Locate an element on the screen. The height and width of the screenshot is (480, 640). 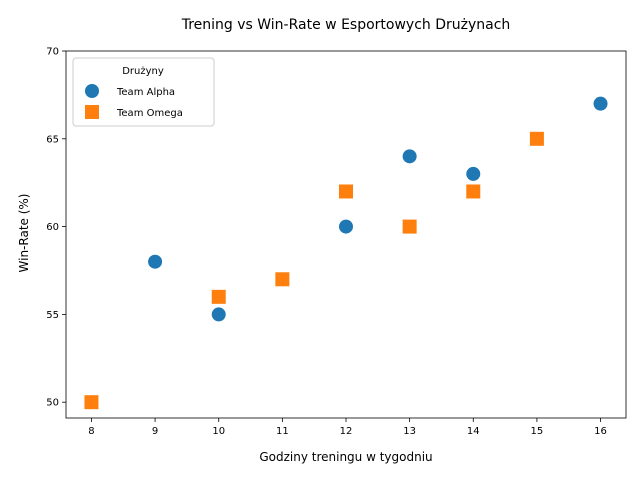
x-axis: 8 9 10 11 12 13 14 15 16 is located at coordinates (347, 427).